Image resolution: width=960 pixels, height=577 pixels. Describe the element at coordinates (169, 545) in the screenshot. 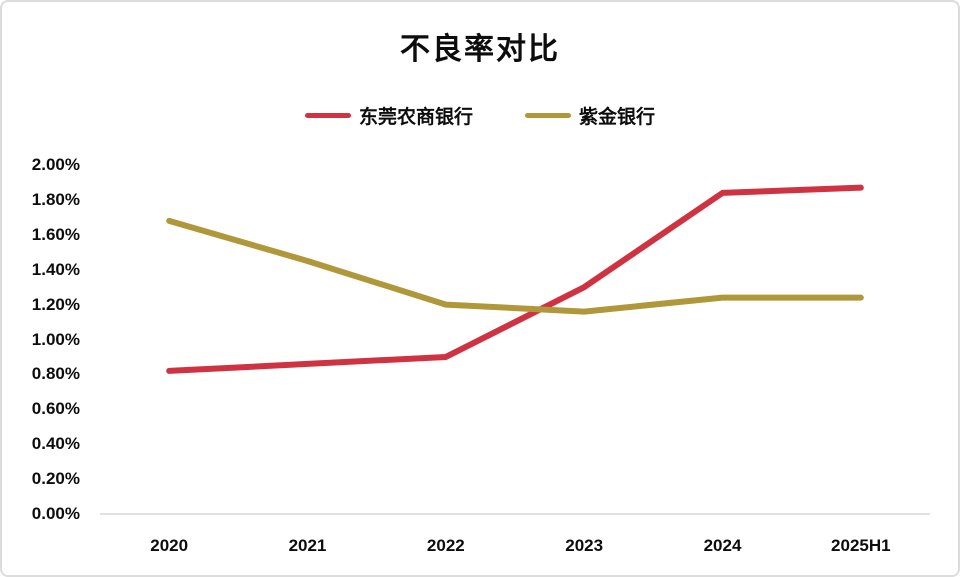

I see `x-tick-label: 2020` at that location.